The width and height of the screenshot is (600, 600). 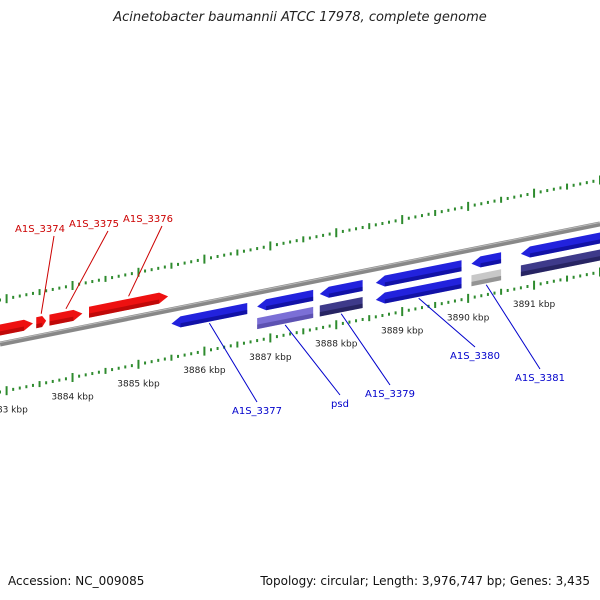 What do you see at coordinates (148, 219) in the screenshot?
I see `gene-label: A1S_3376` at bounding box center [148, 219].